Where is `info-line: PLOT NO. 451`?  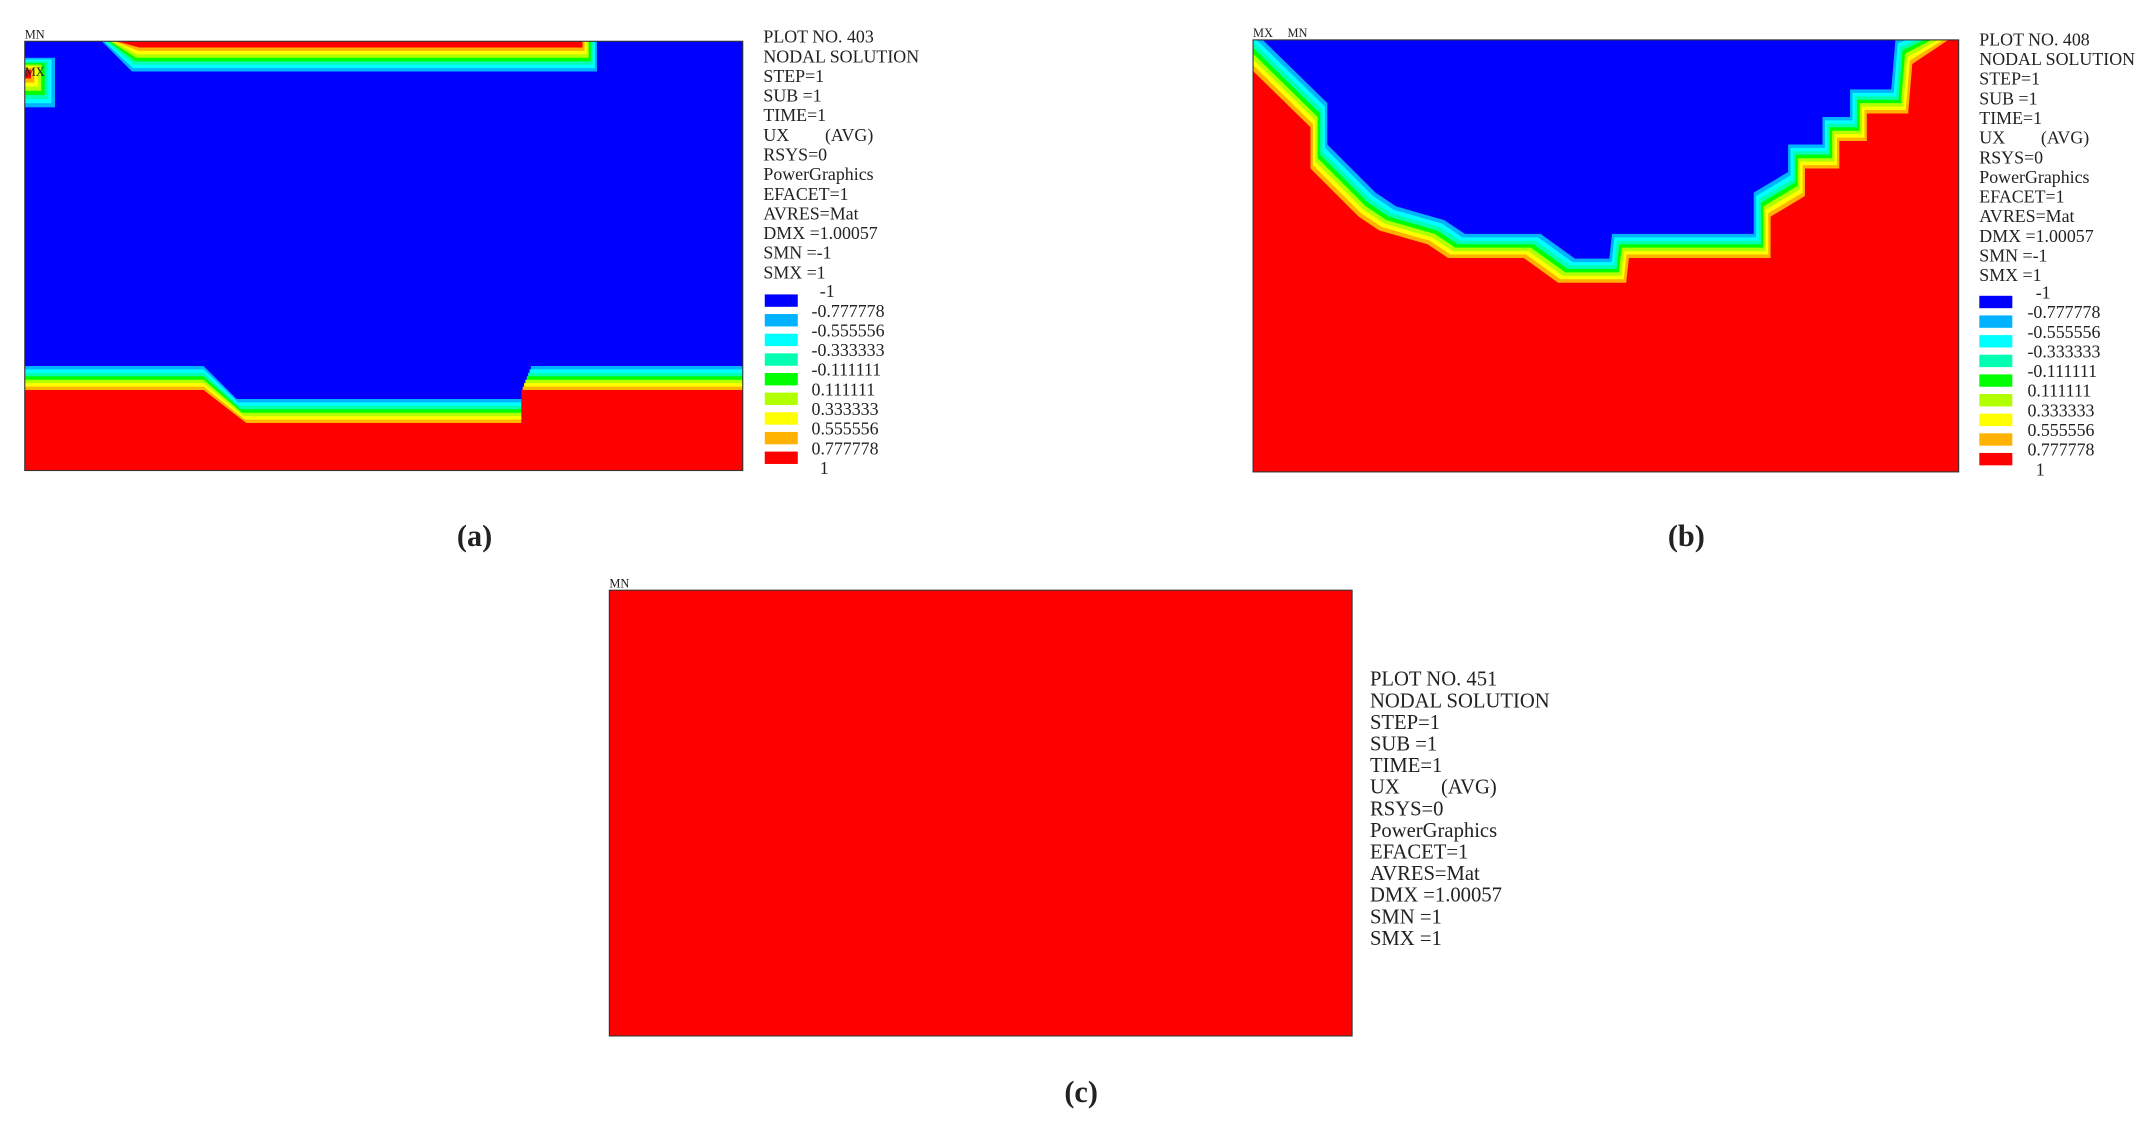
info-line: PLOT NO. 451 is located at coordinates (1433, 680).